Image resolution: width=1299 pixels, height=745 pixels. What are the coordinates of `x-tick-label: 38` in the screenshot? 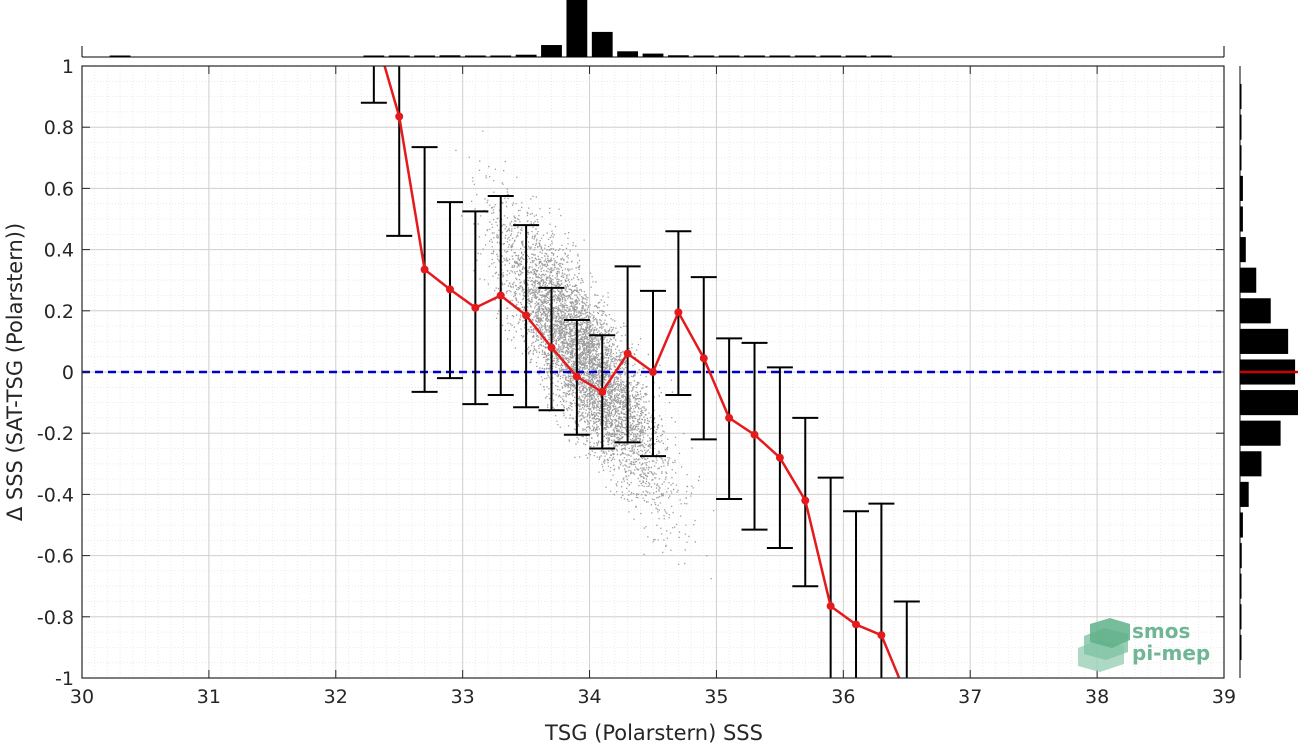 It's located at (1097, 697).